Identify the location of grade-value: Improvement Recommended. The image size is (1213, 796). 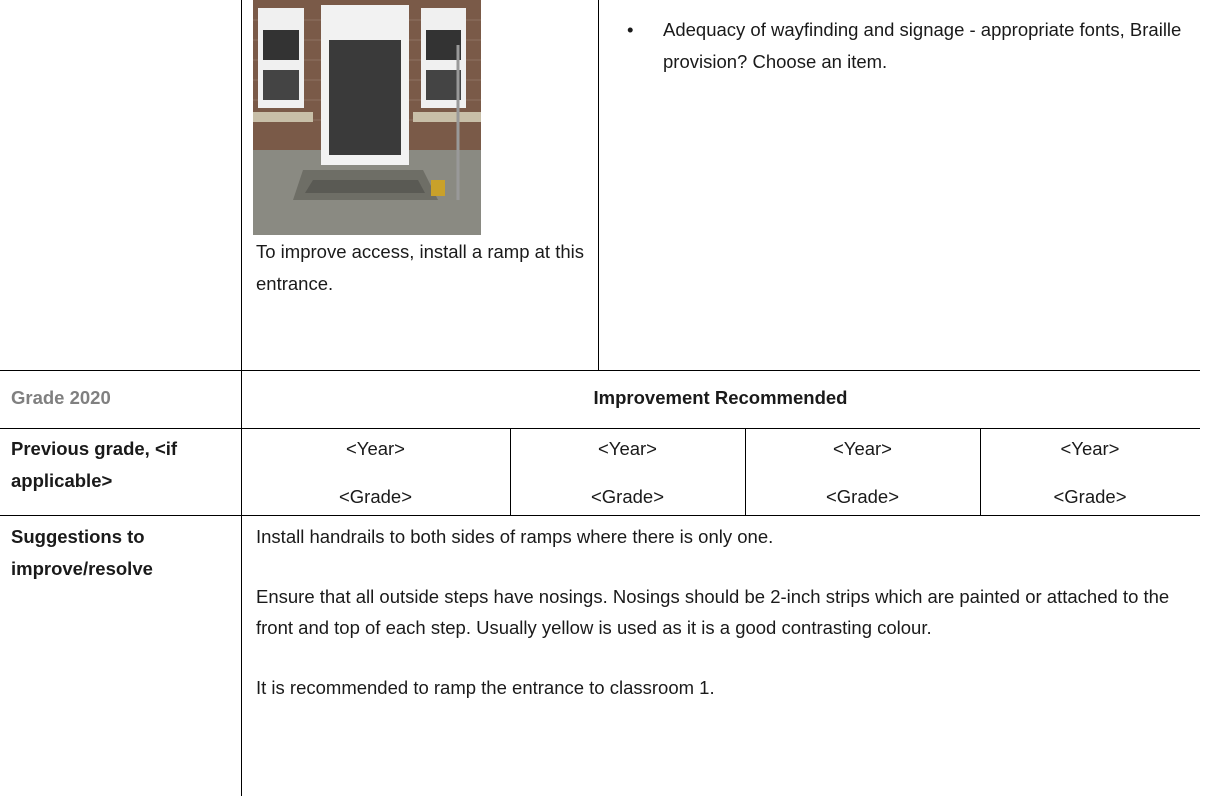
(720, 397).